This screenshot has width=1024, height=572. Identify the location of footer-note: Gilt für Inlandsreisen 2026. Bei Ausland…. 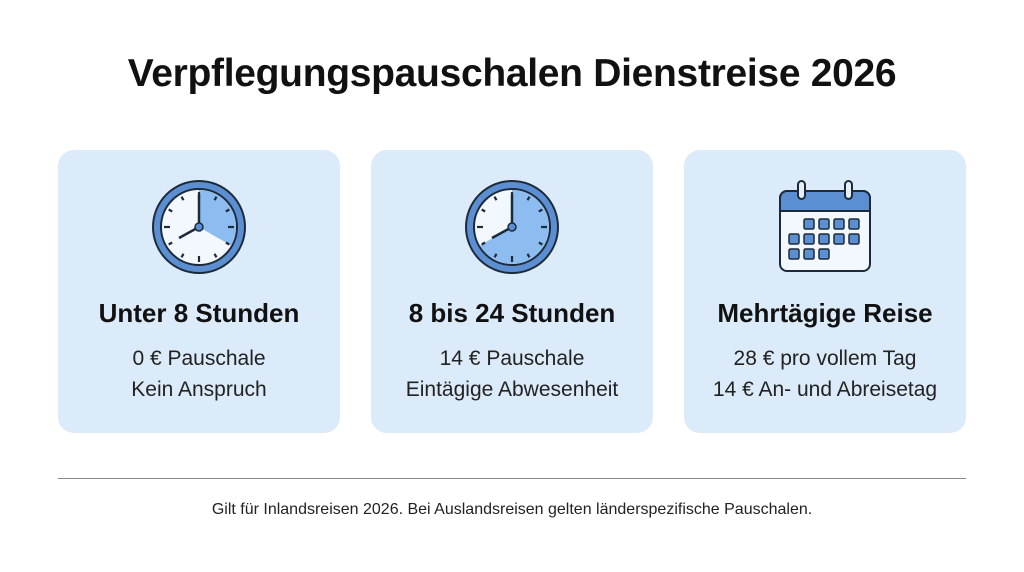
(512, 509).